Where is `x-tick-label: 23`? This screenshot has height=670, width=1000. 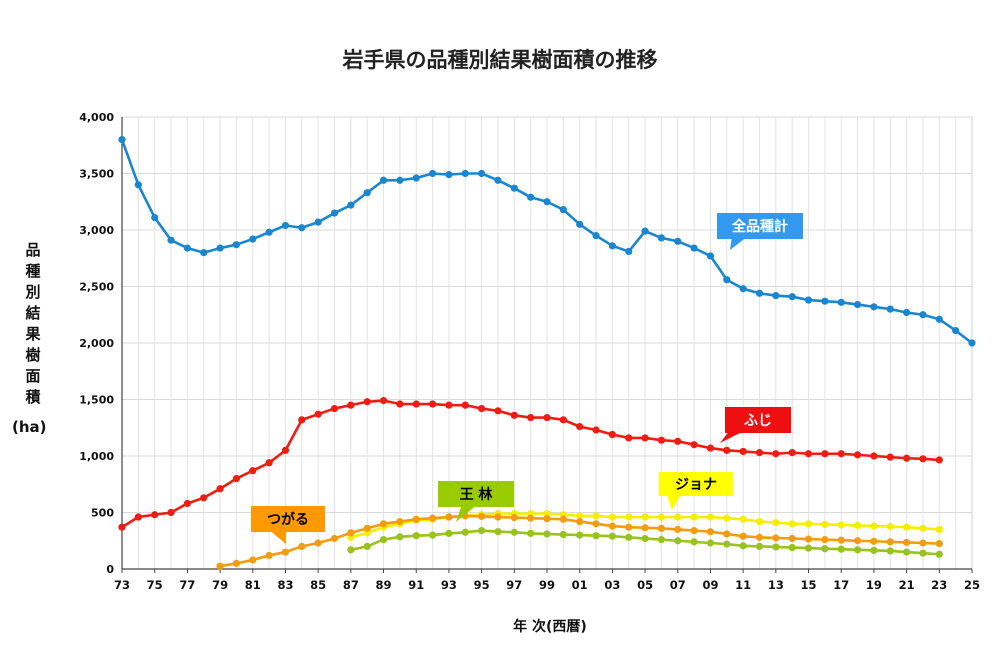
x-tick-label: 23 is located at coordinates (939, 585).